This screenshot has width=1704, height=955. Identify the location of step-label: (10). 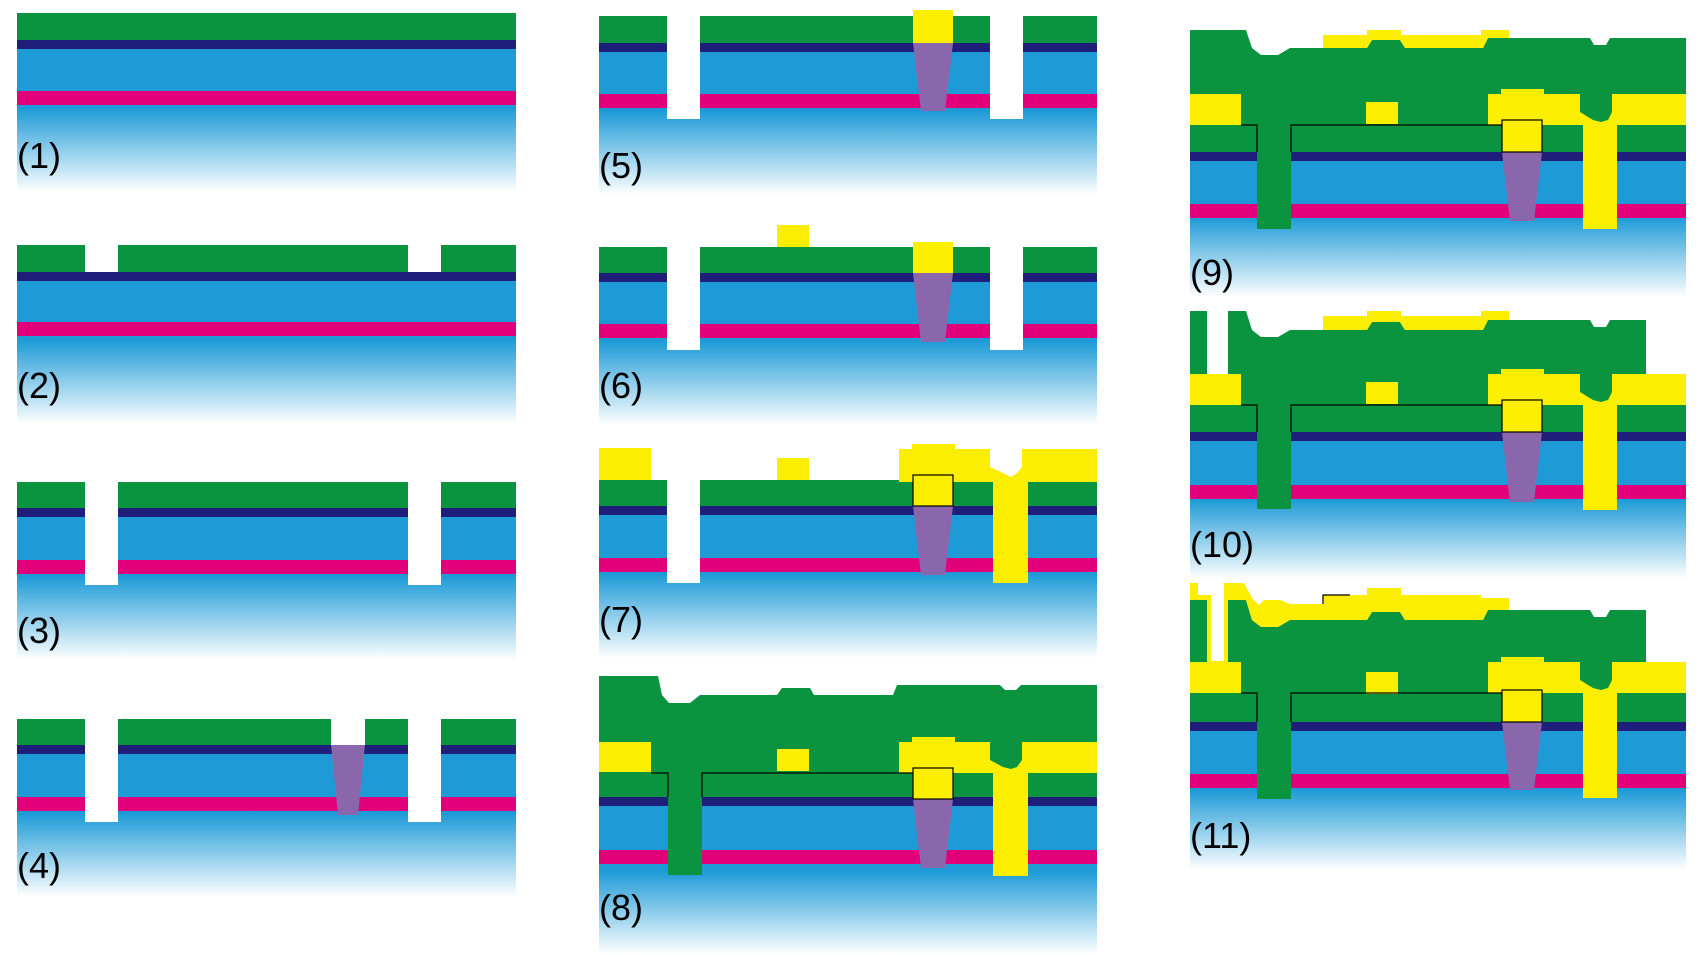
(1222, 544).